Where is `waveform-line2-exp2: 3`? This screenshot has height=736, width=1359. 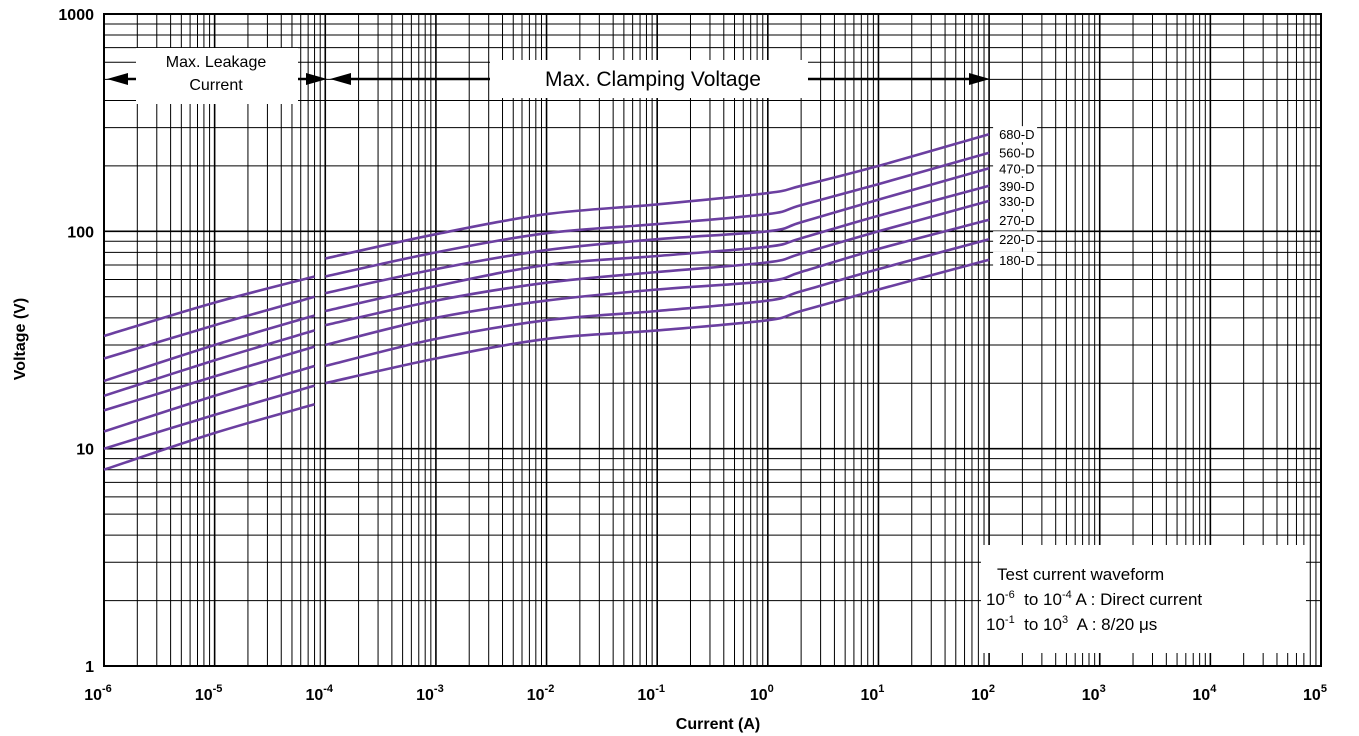 waveform-line2-exp2: 3 is located at coordinates (1065, 620).